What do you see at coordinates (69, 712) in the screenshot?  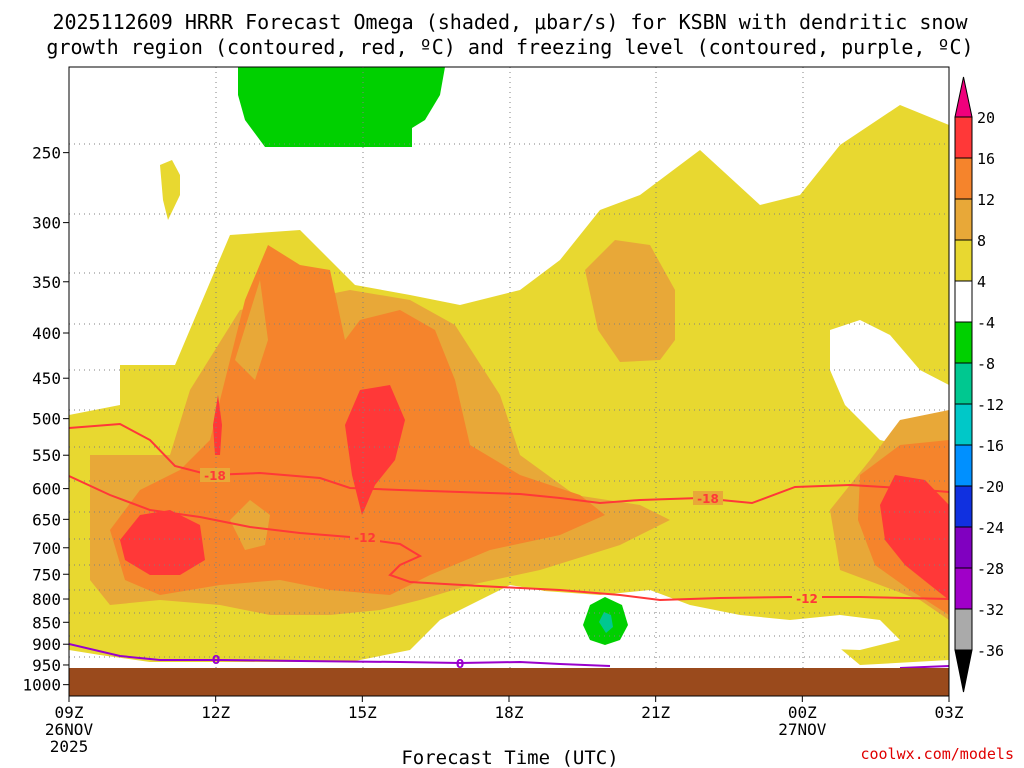 I see `x-tick-label: 09Z` at bounding box center [69, 712].